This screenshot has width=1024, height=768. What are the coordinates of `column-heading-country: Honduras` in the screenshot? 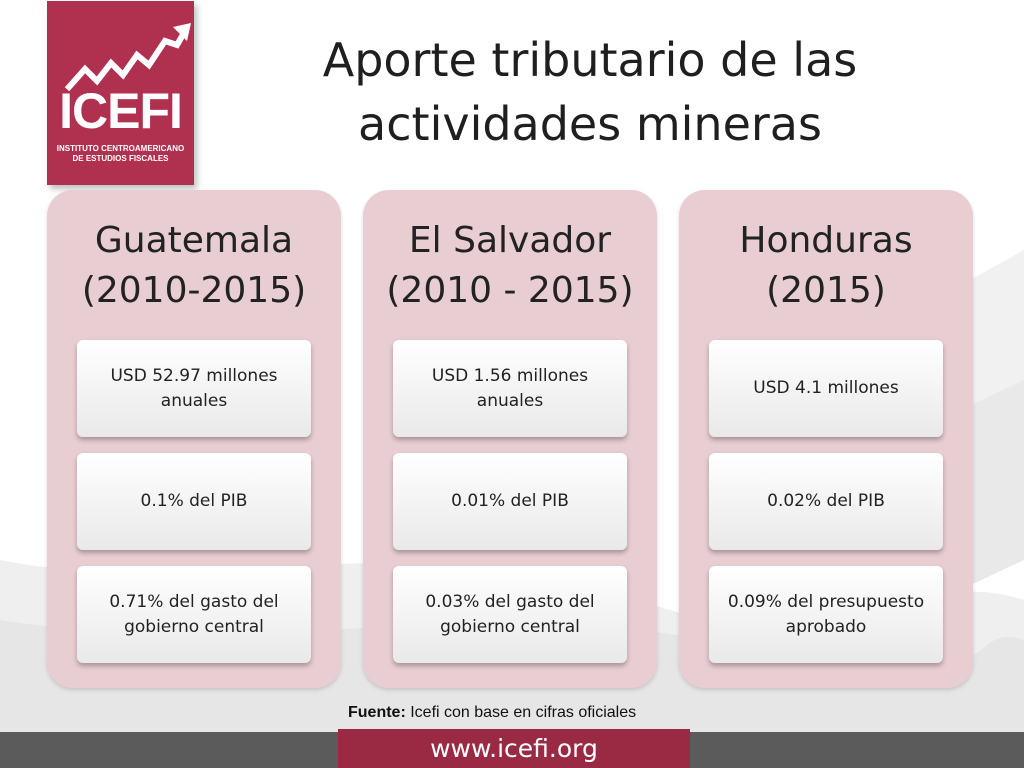 It's located at (826, 240).